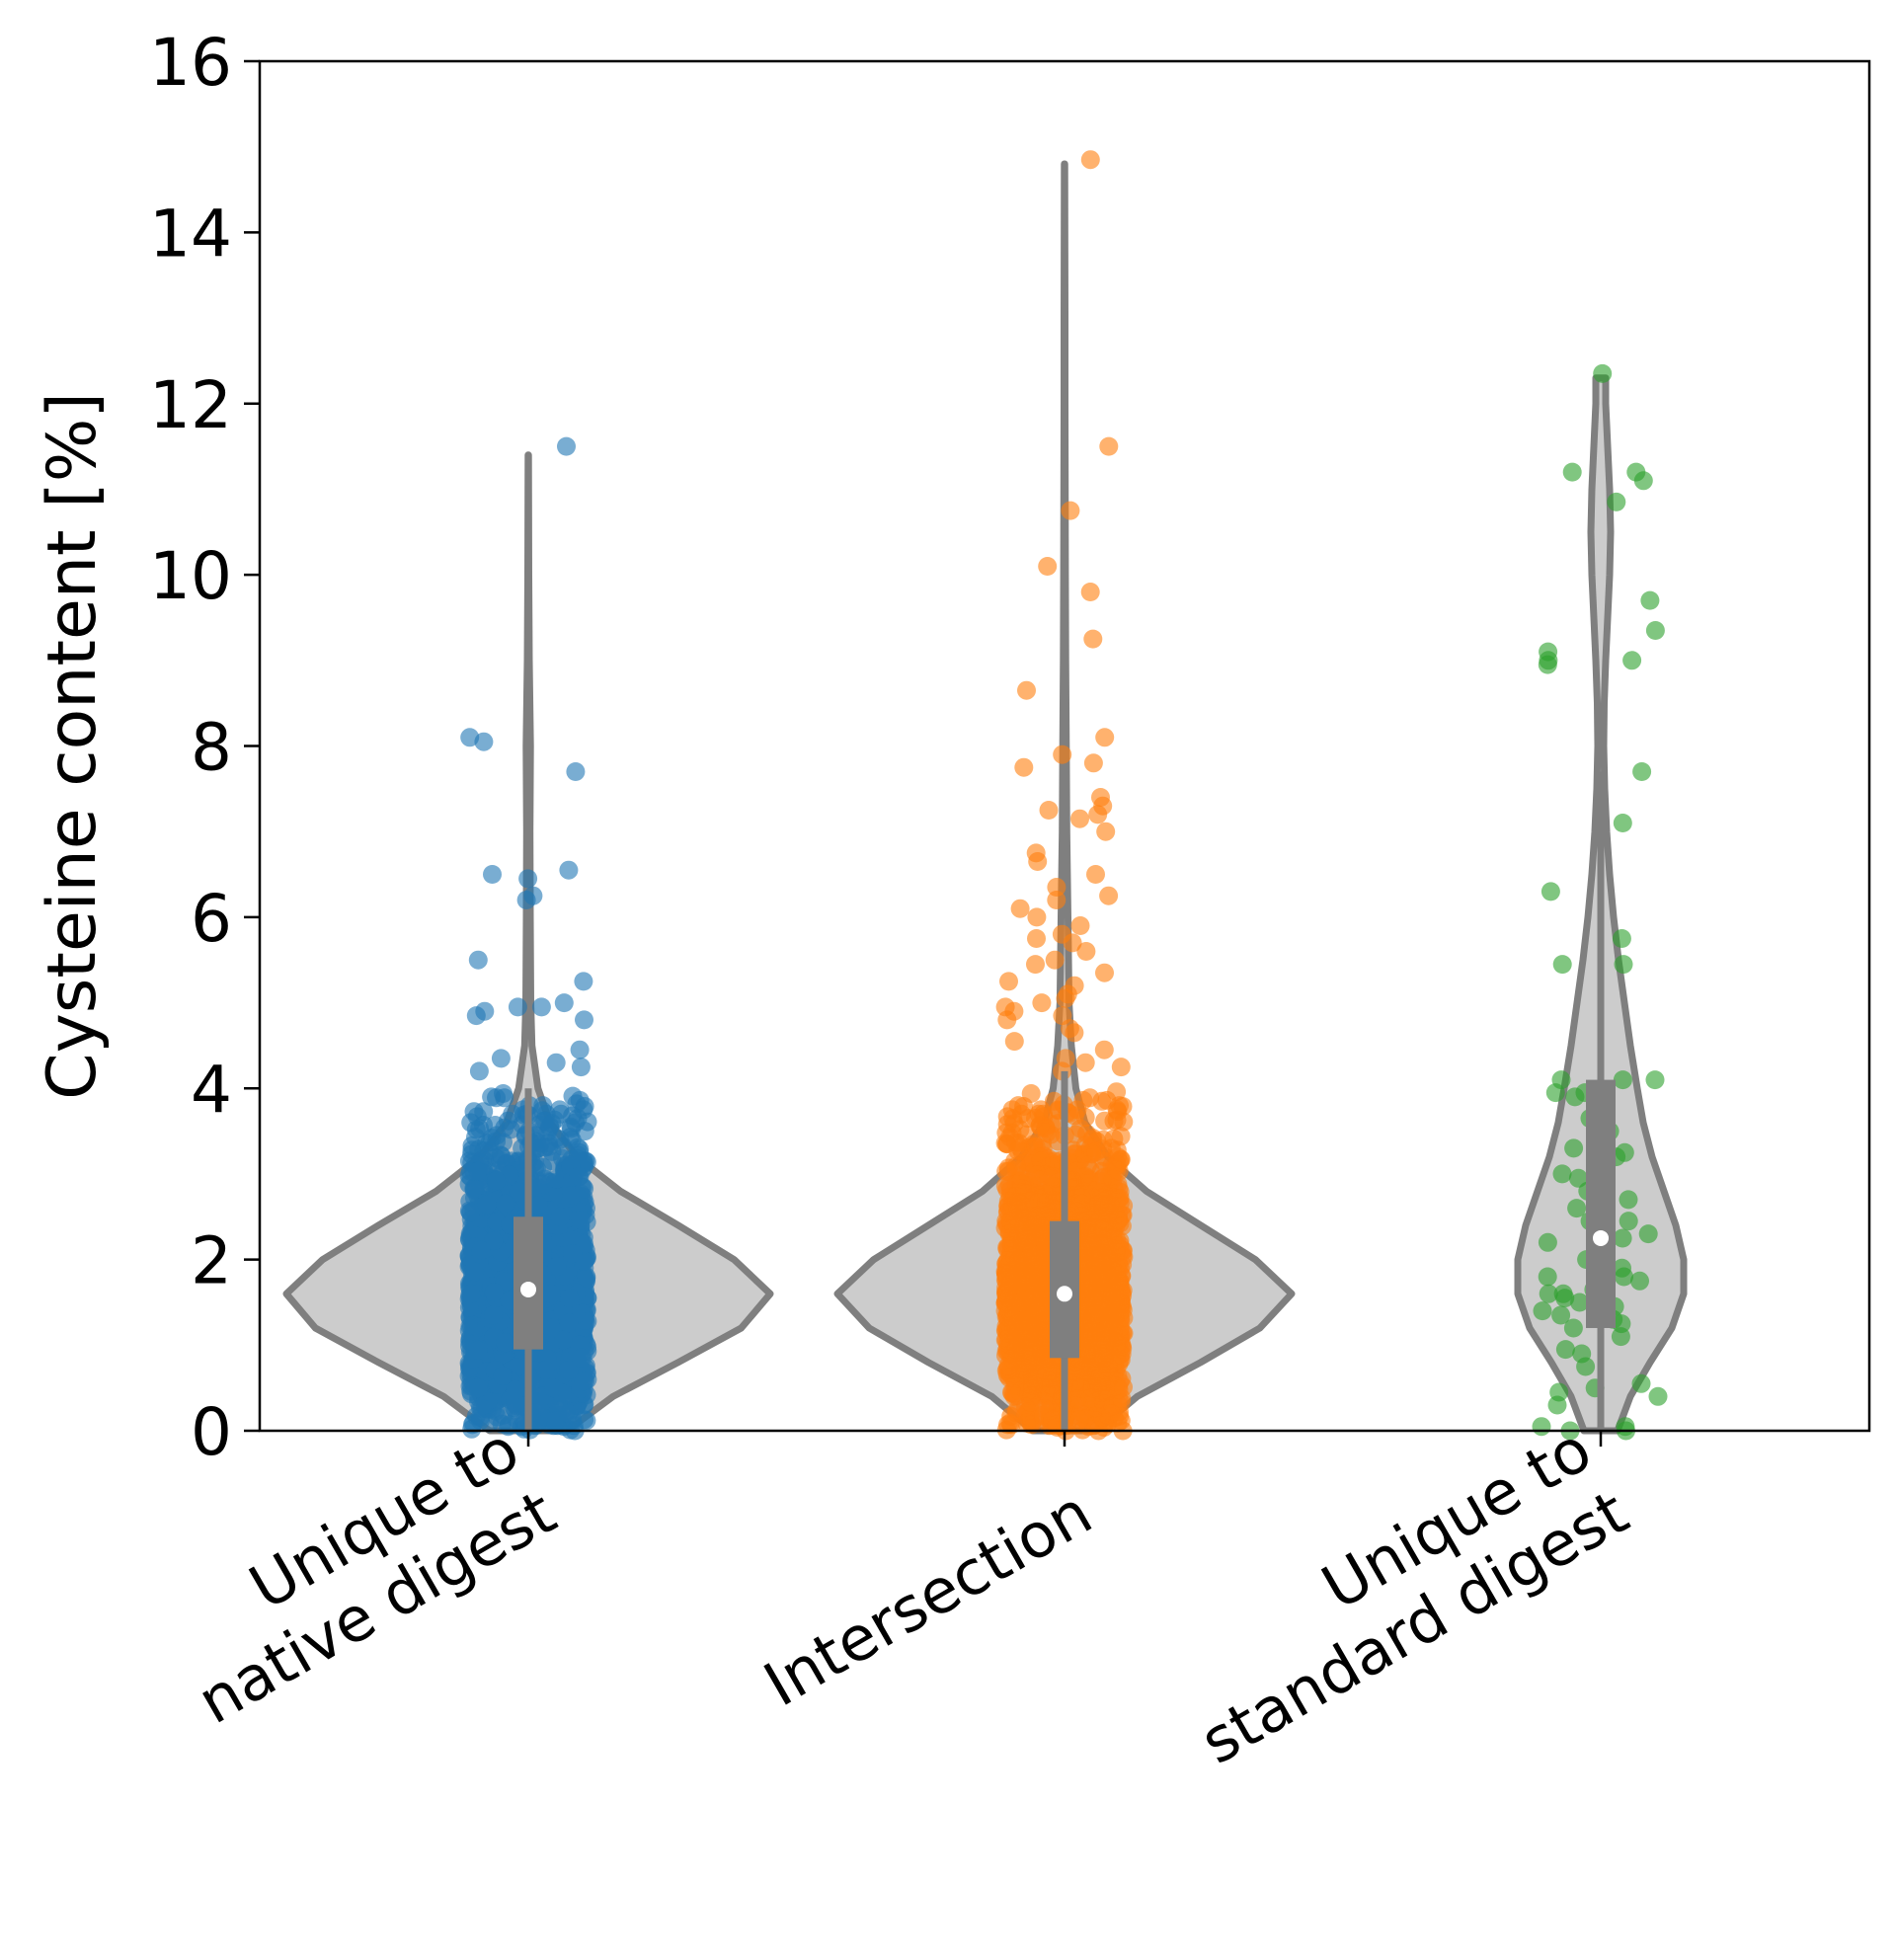 Image resolution: width=1896 pixels, height=1960 pixels. What do you see at coordinates (73, 746) in the screenshot?
I see `y-axis-label: Cysteine content [%]` at bounding box center [73, 746].